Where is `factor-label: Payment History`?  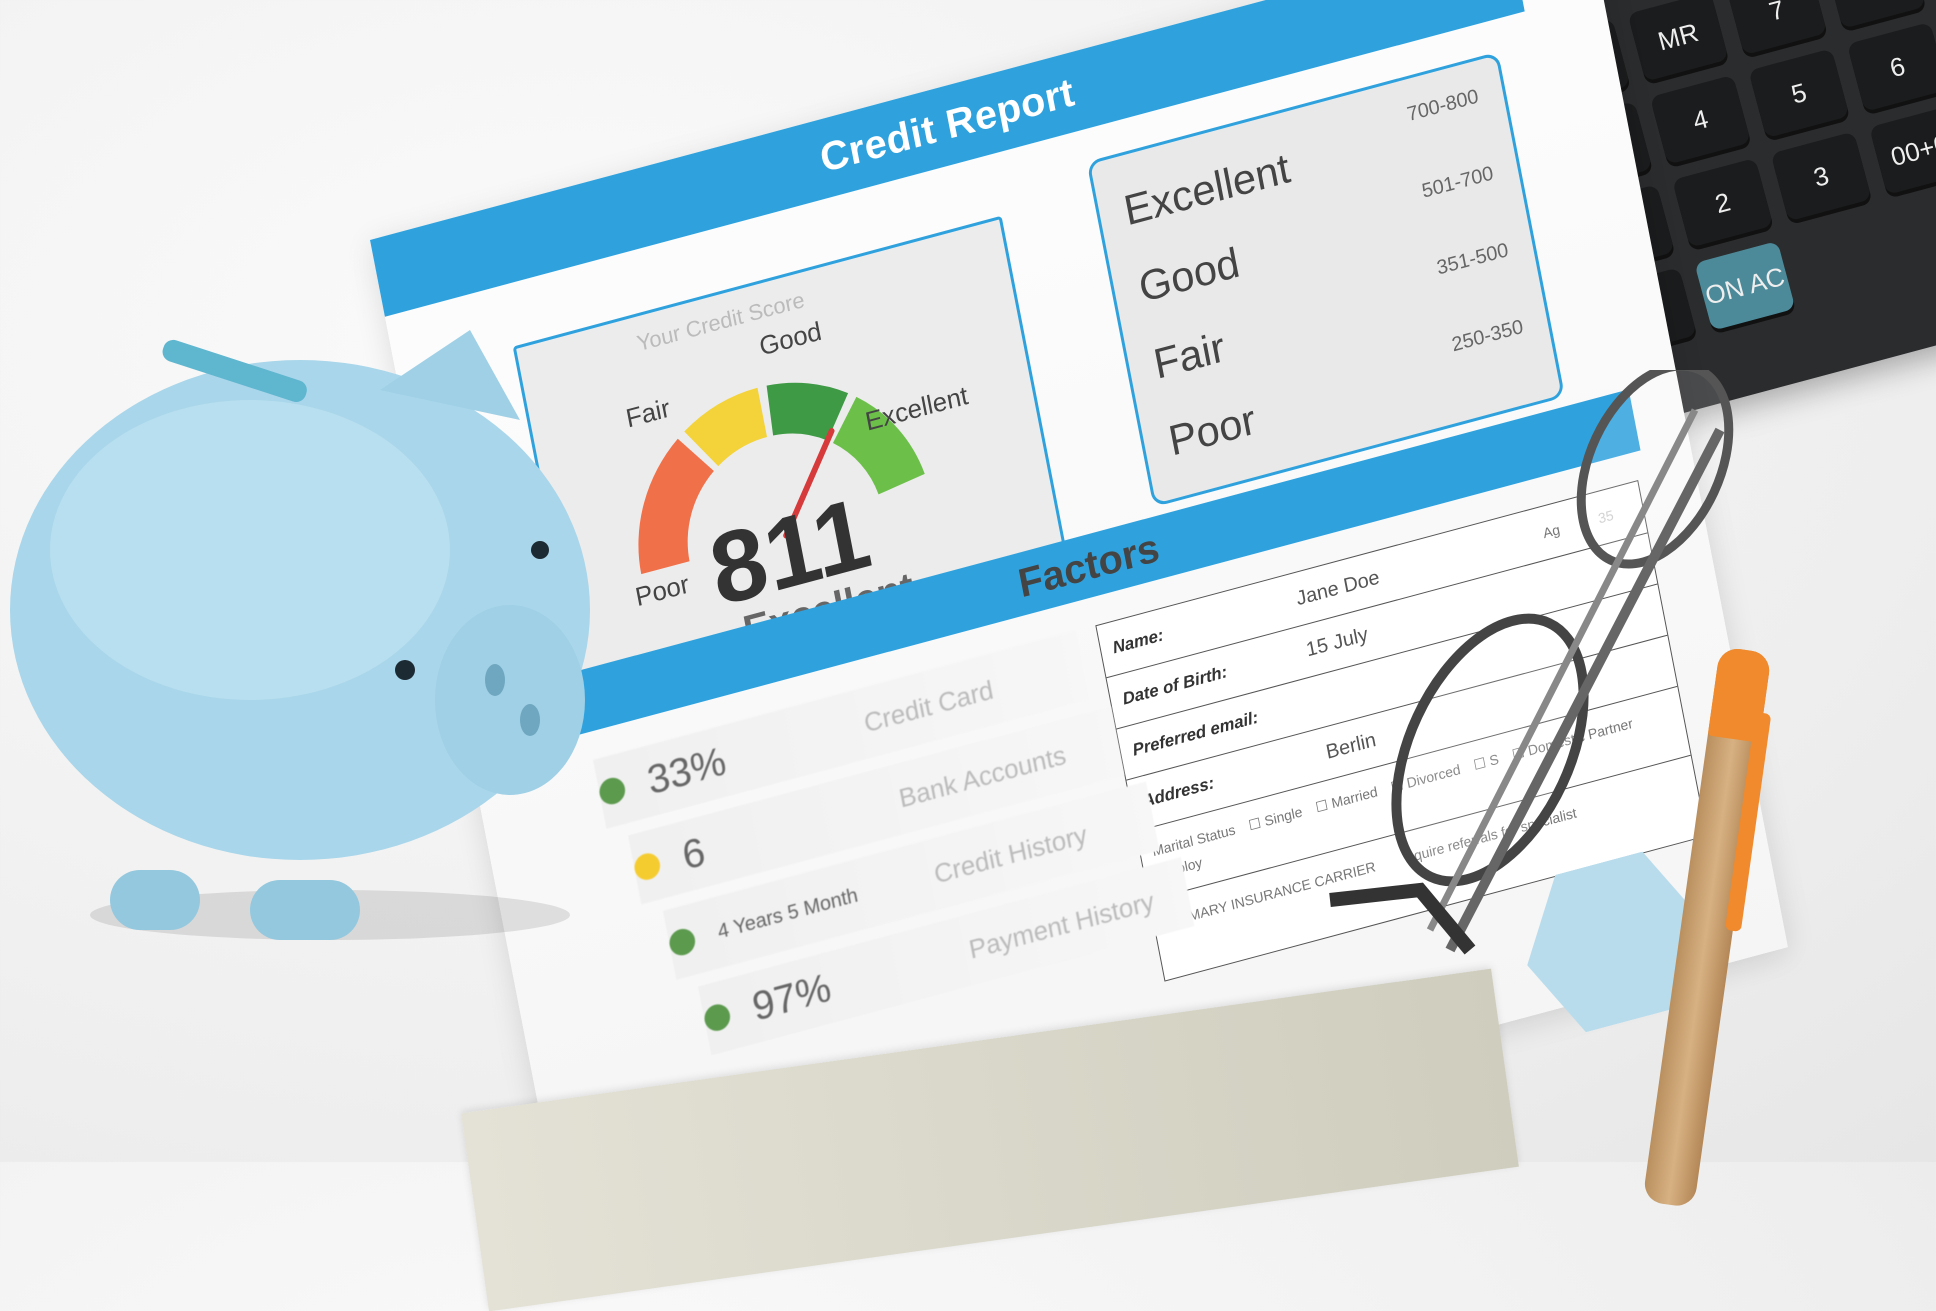 factor-label: Payment History is located at coordinates (1061, 925).